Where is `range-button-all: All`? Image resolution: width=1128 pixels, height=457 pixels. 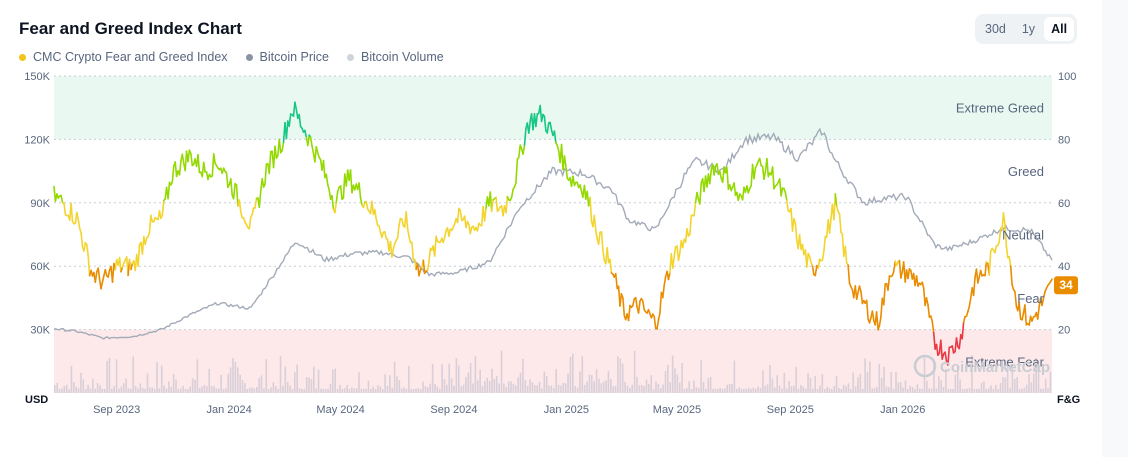
range-button-all: All is located at coordinates (1059, 29).